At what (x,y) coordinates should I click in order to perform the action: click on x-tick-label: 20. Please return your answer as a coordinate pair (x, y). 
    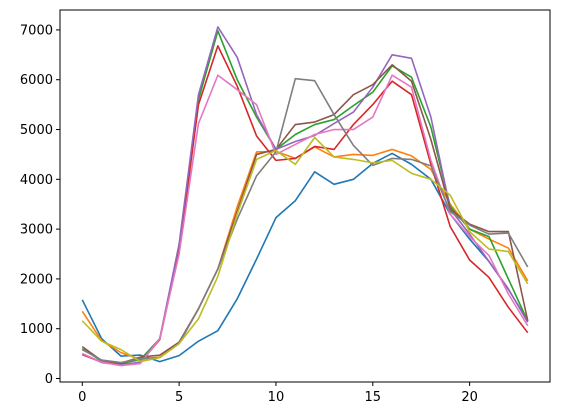
    Looking at the image, I should click on (469, 397).